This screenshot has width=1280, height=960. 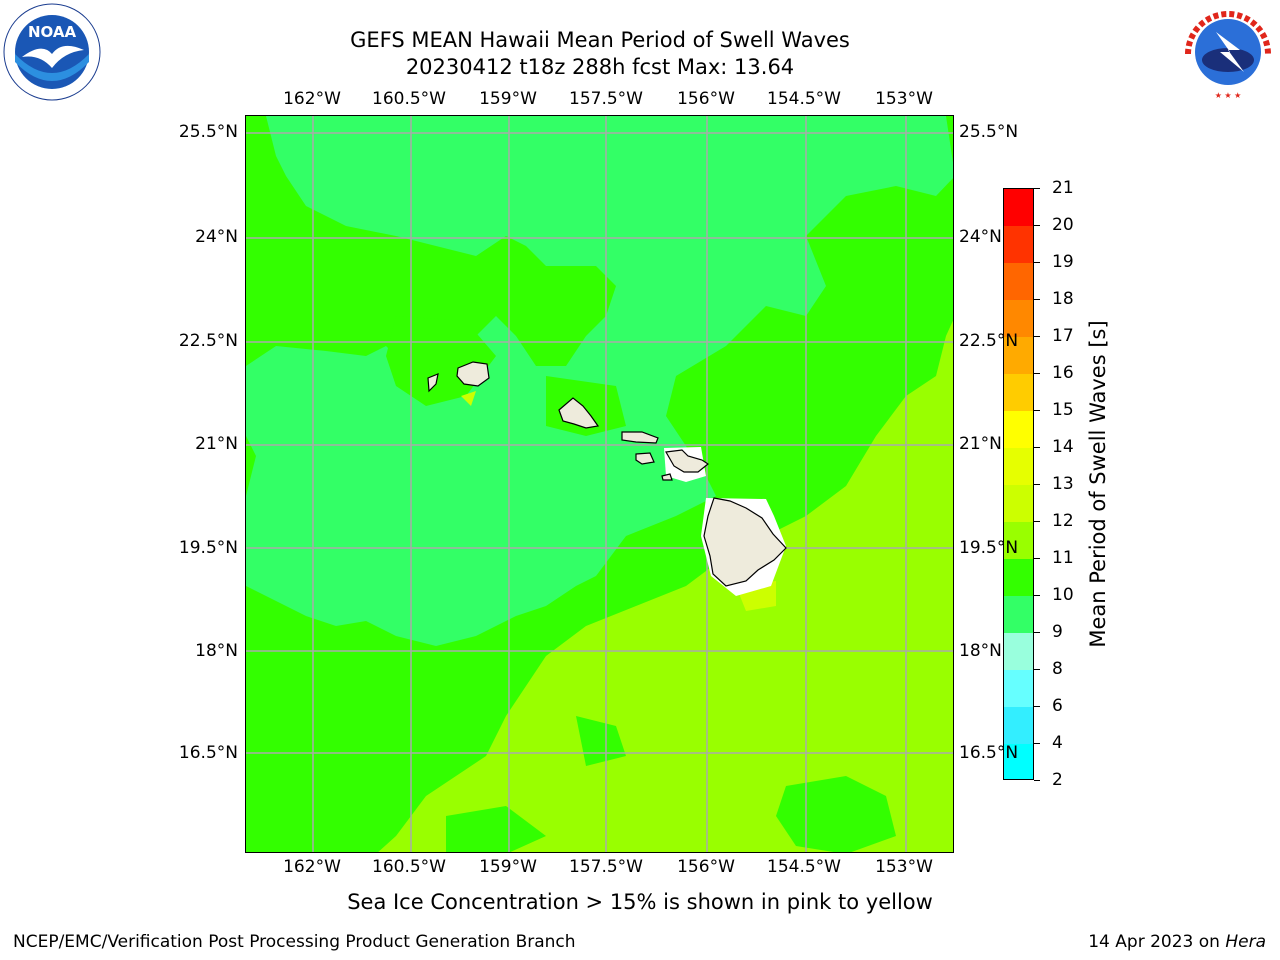 What do you see at coordinates (667, 477) in the screenshot?
I see `island-kahoolawe` at bounding box center [667, 477].